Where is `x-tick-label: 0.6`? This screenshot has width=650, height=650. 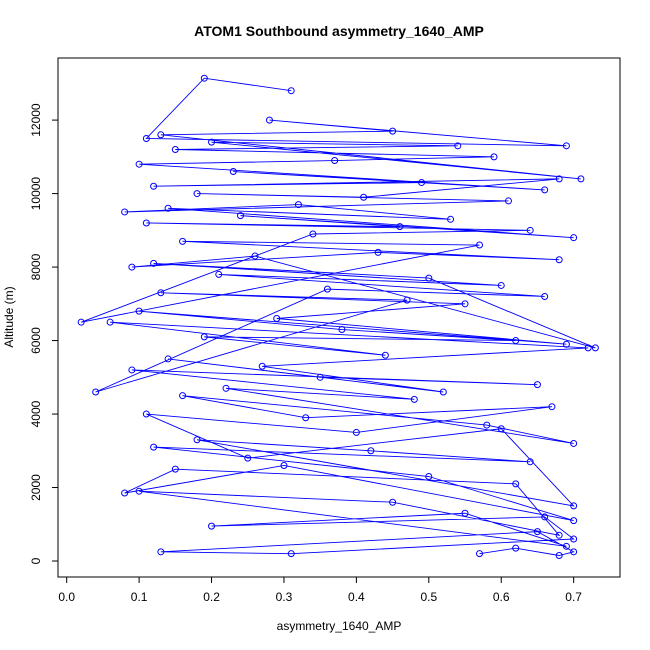 x-tick-label: 0.6 is located at coordinates (501, 597).